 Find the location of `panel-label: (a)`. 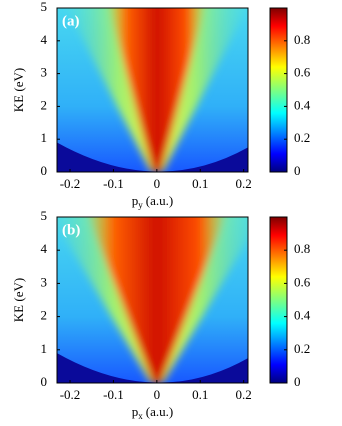

panel-label: (a) is located at coordinates (71, 21).